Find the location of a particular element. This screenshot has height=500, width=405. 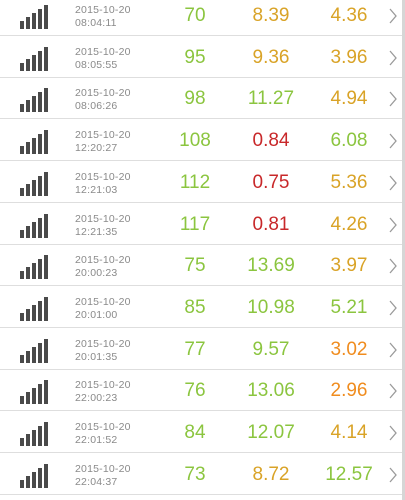

list-item: 2015-10-20 08:05:55 95 9.36 3.96 is located at coordinates (201, 58).